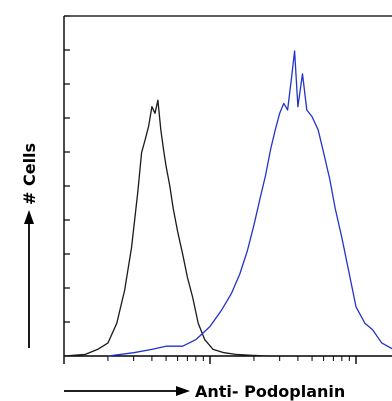  What do you see at coordinates (67, 186) in the screenshot?
I see `y-axis-ticks` at bounding box center [67, 186].